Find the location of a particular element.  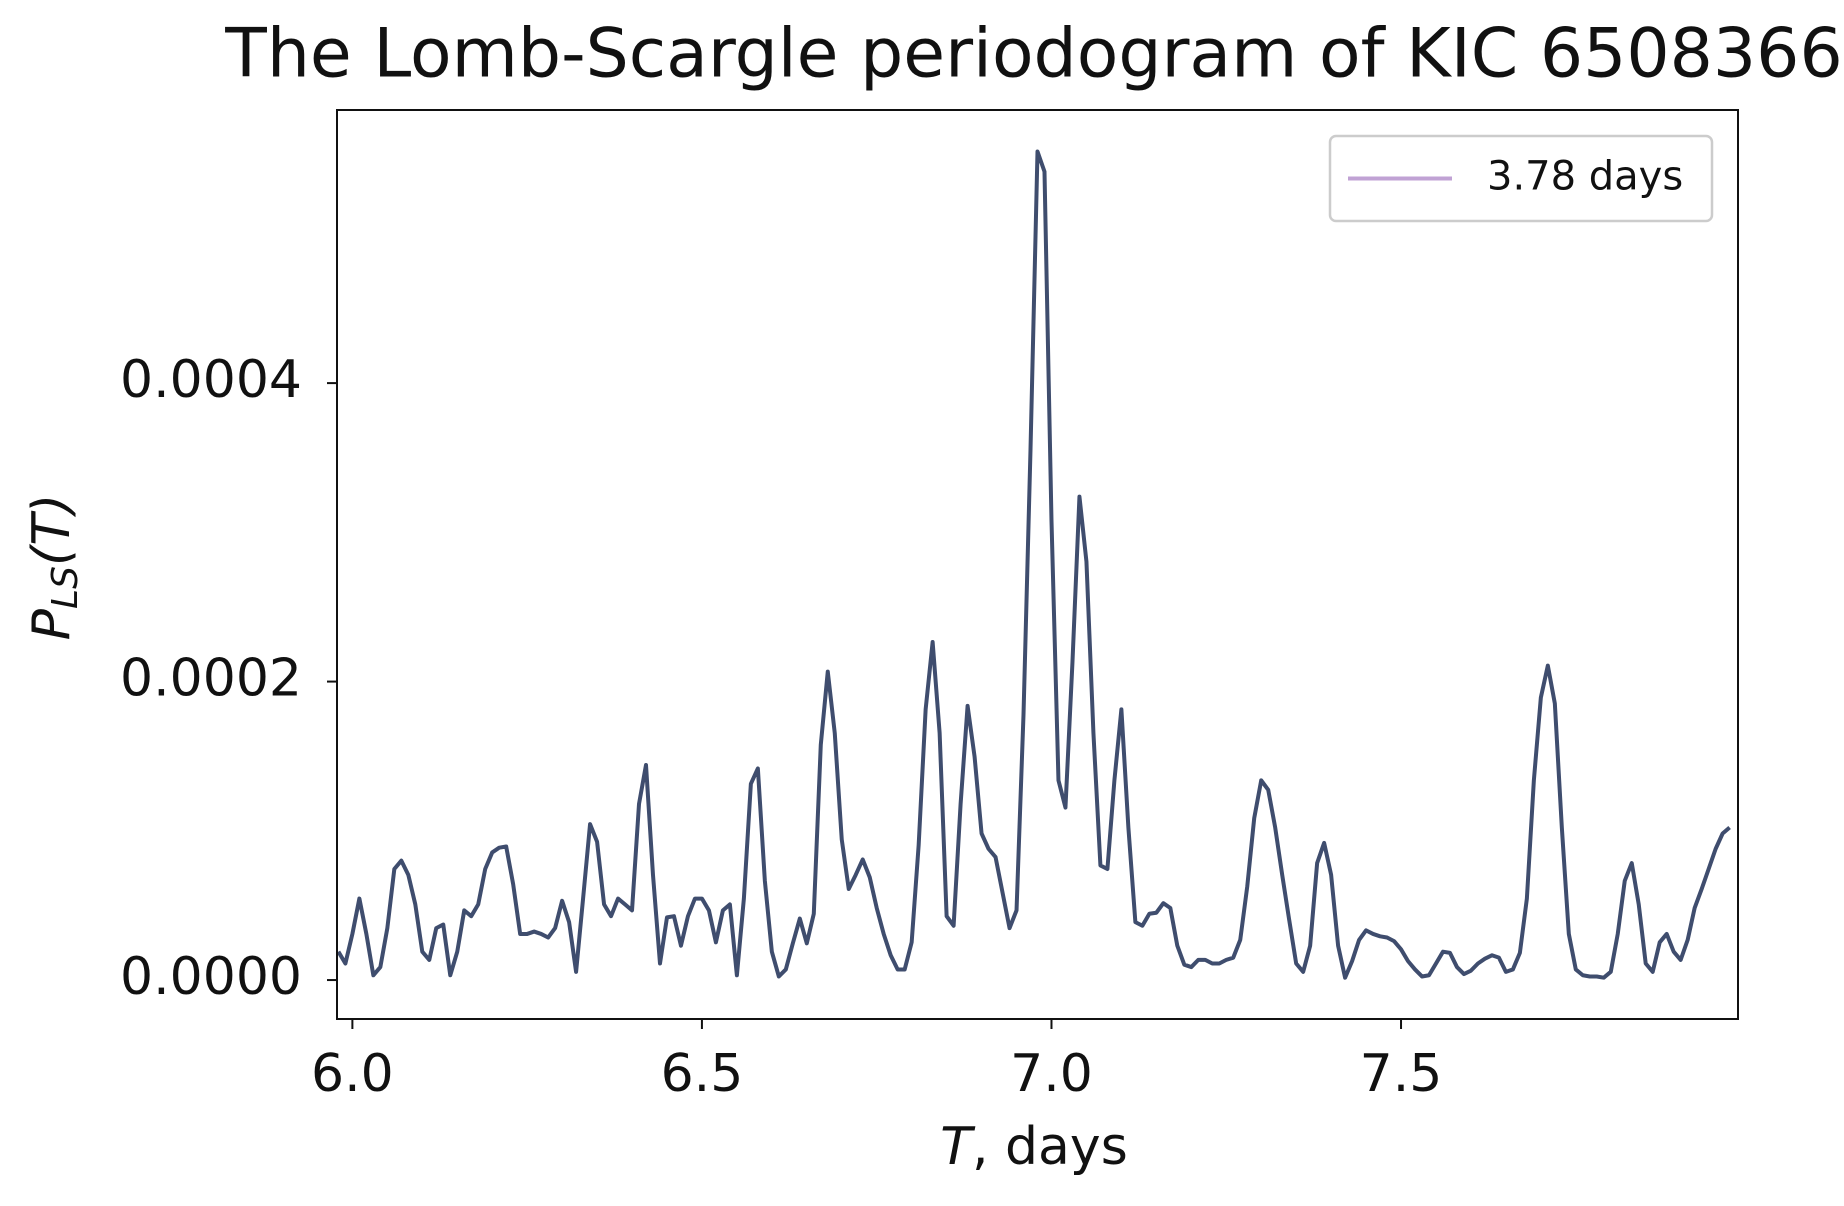

y-label-rest: (T) is located at coordinates (52, 530).